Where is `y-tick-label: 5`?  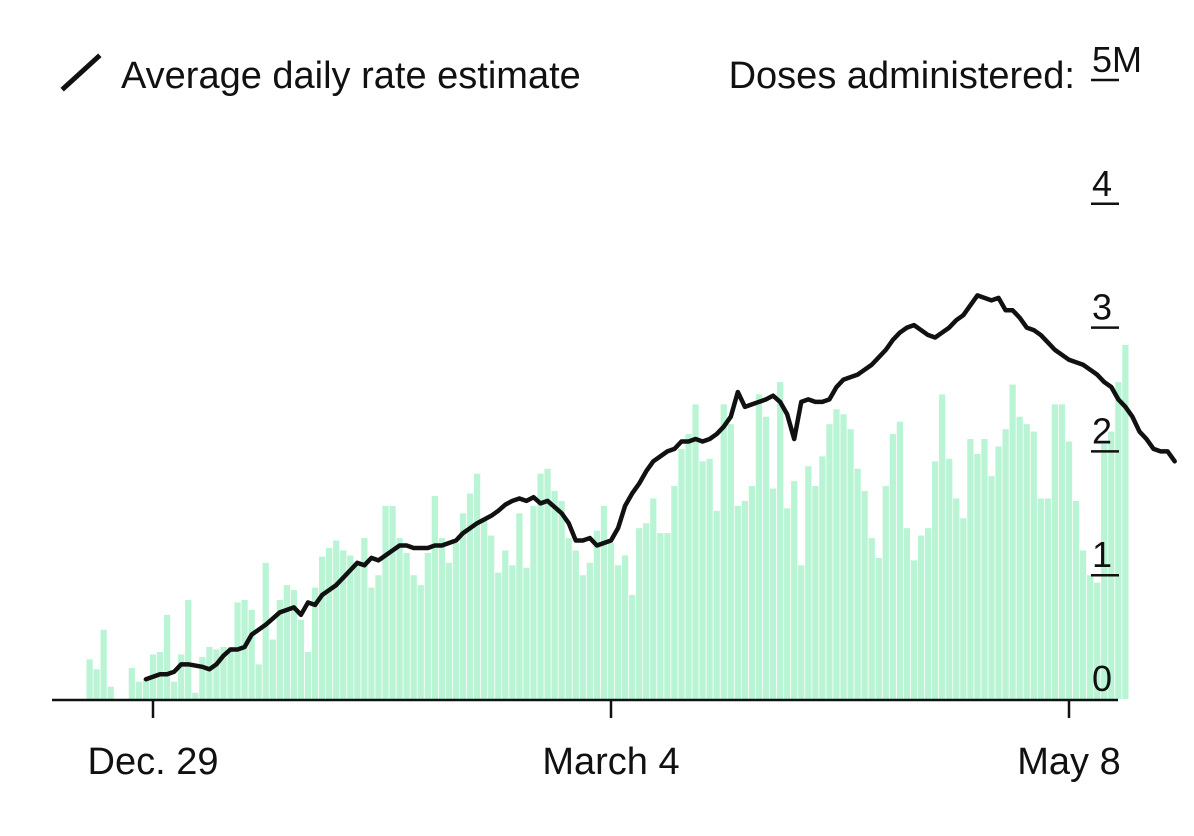 y-tick-label: 5 is located at coordinates (1102, 59).